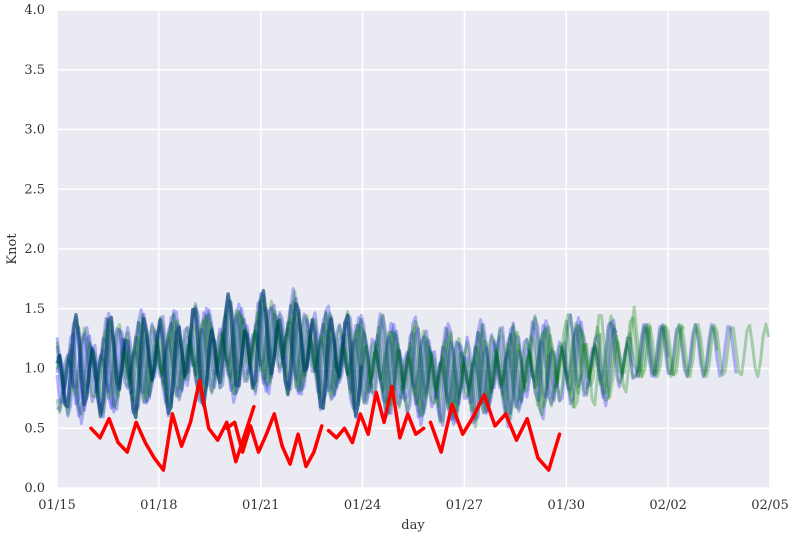  I want to click on x-tick-label: 02/02, so click(667, 505).